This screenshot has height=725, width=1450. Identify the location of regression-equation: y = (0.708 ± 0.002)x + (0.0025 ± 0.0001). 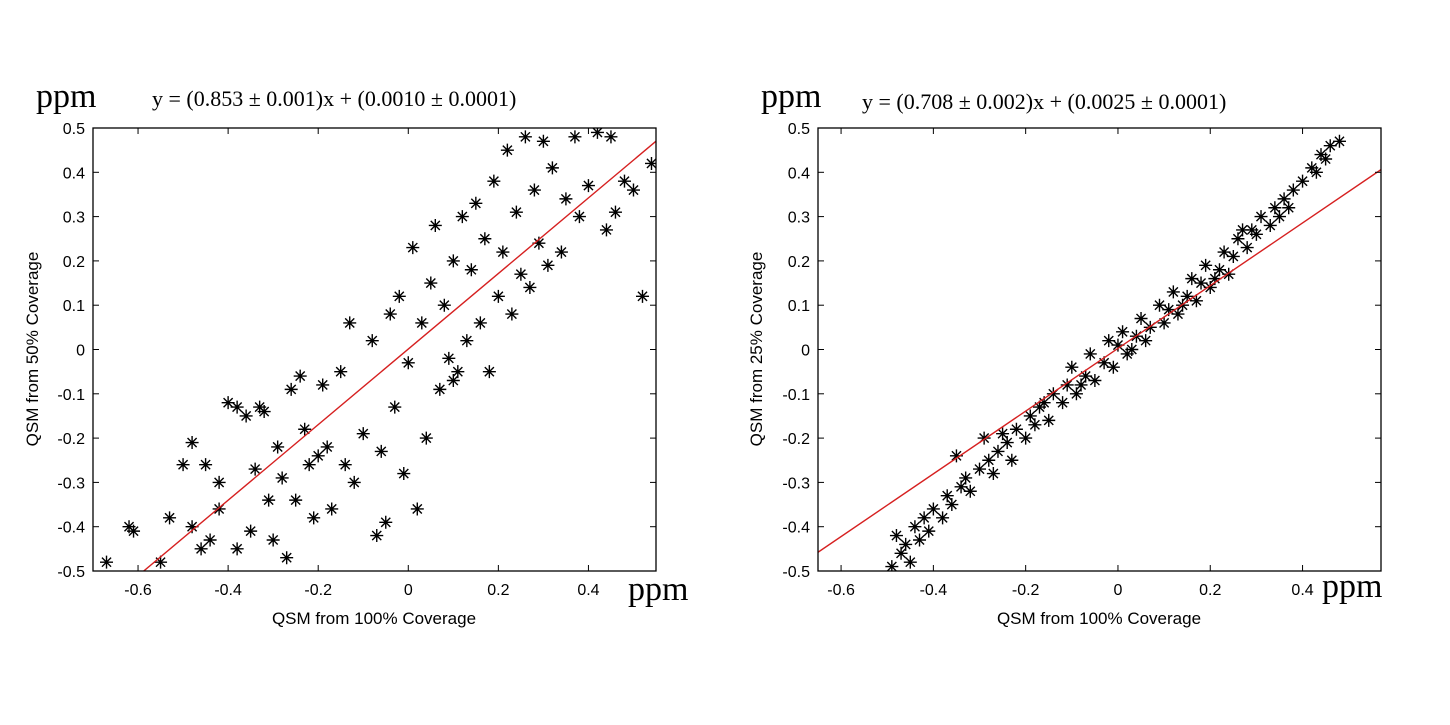
(1044, 101).